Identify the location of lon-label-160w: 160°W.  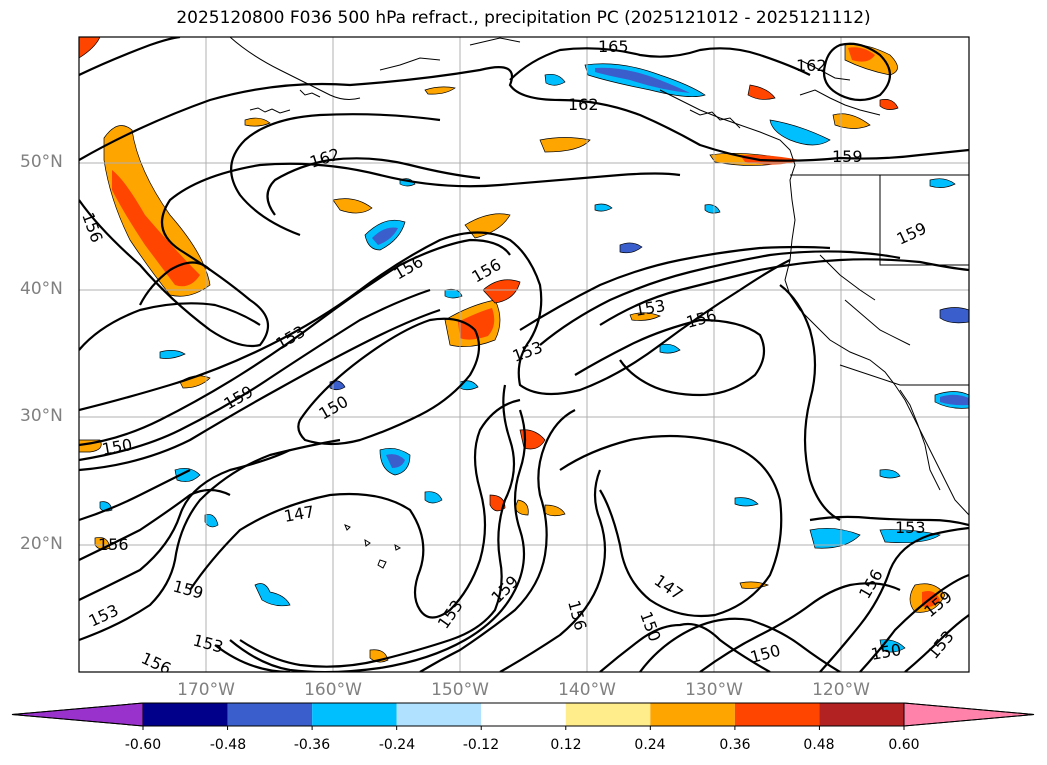
(333, 690).